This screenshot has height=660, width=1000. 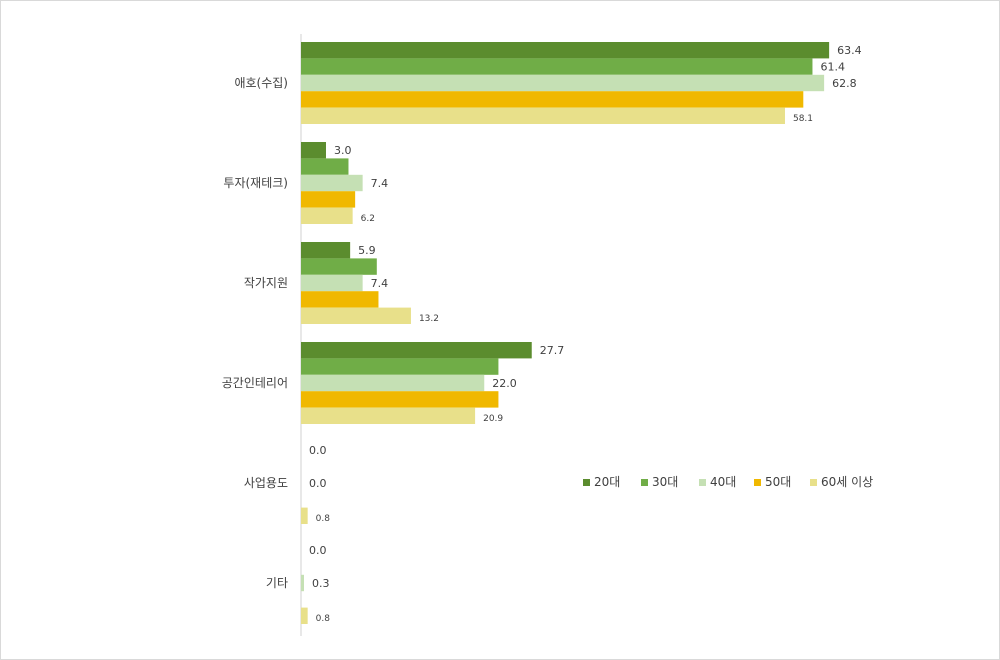 What do you see at coordinates (552, 350) in the screenshot?
I see `data-label: 27.7` at bounding box center [552, 350].